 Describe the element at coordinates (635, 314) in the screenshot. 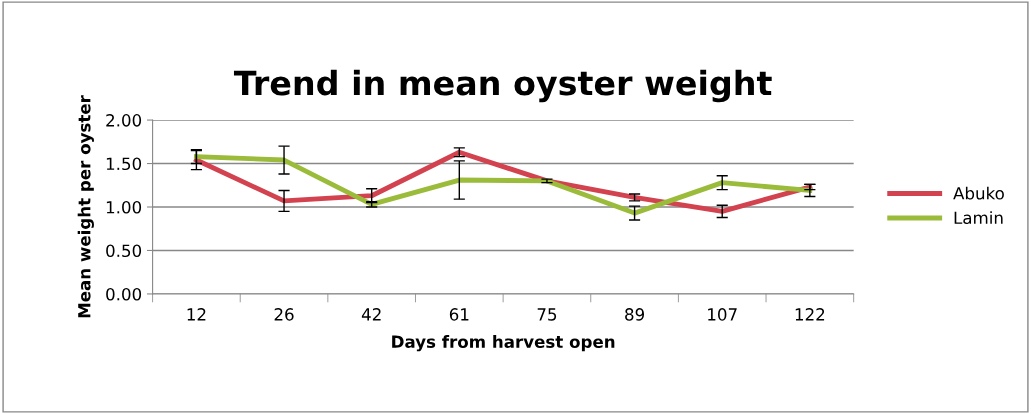

I see `x-tick-label: 89` at that location.